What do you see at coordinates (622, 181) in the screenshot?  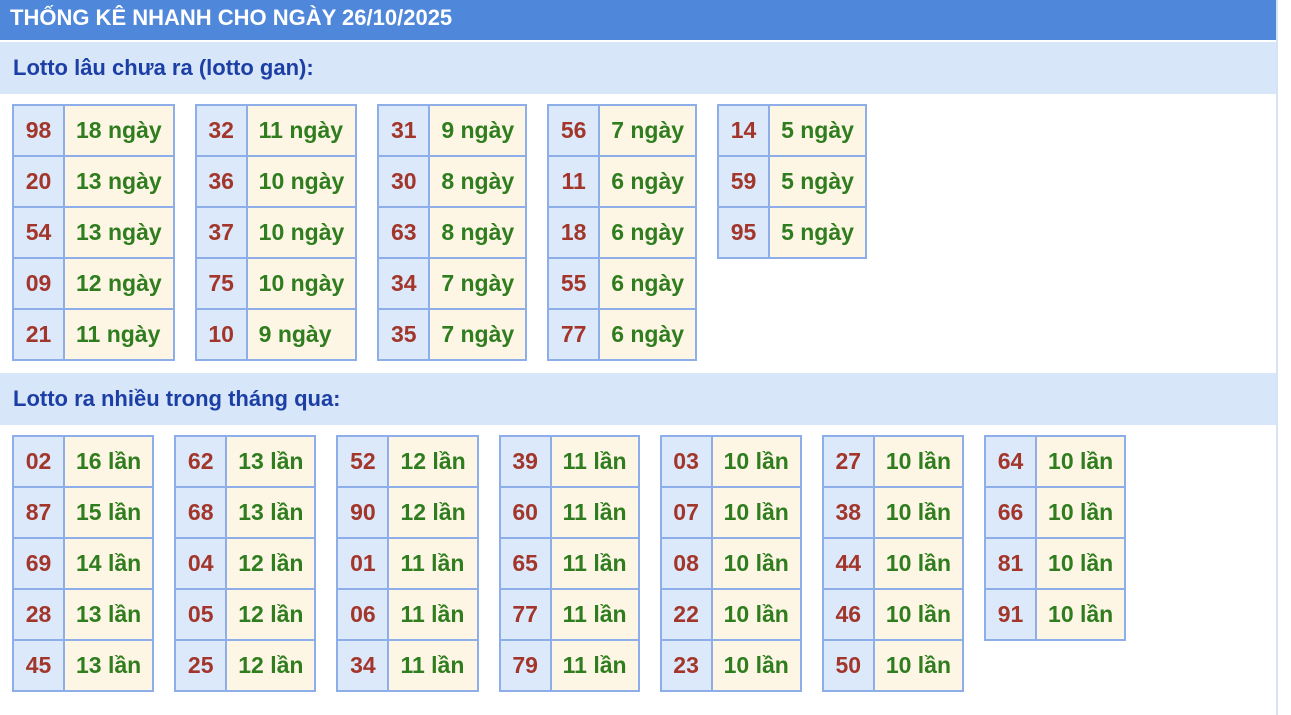 I see `stat-row: 11 6 ngày` at bounding box center [622, 181].